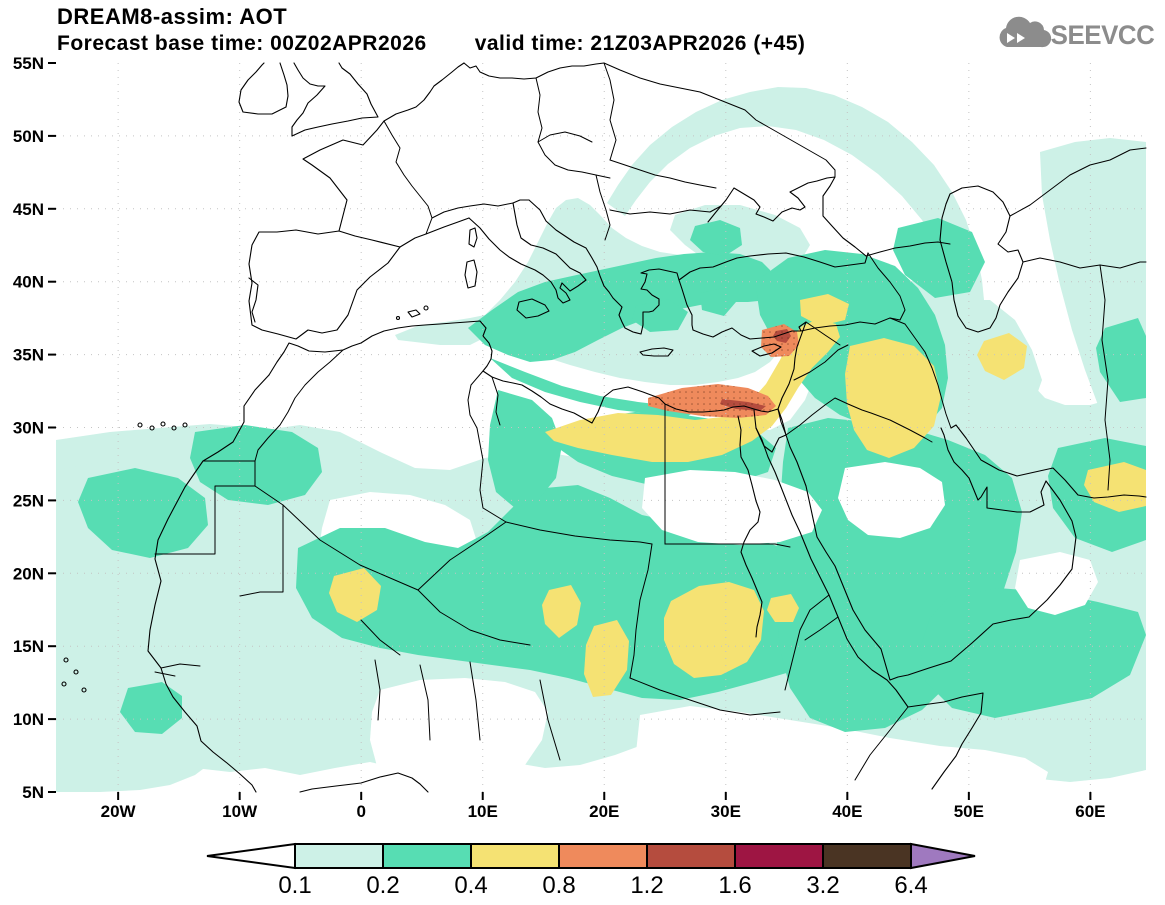  I want to click on legend-value-label: 0.4, so click(470, 885).